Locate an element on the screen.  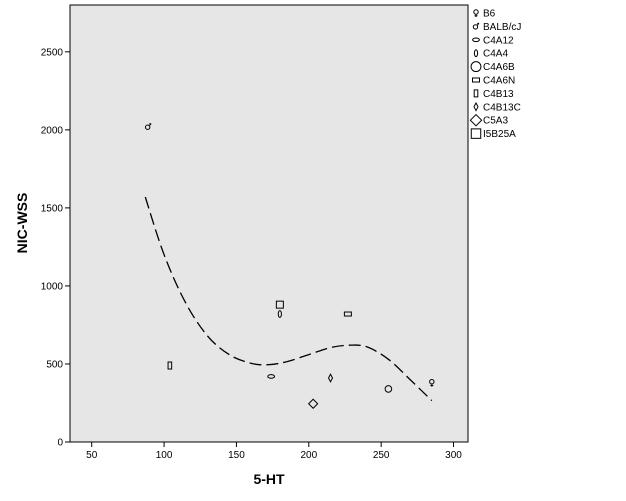
legend-label: C5A3 is located at coordinates (495, 121).